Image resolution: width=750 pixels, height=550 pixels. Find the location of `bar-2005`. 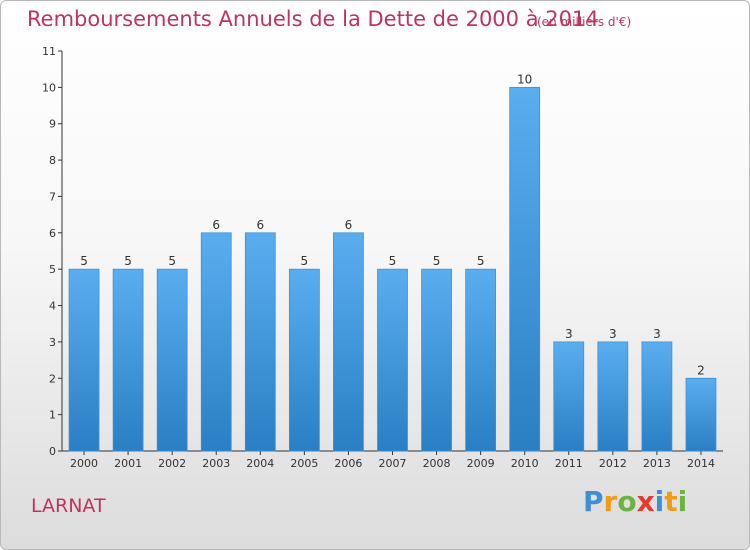

bar-2005 is located at coordinates (304, 360).